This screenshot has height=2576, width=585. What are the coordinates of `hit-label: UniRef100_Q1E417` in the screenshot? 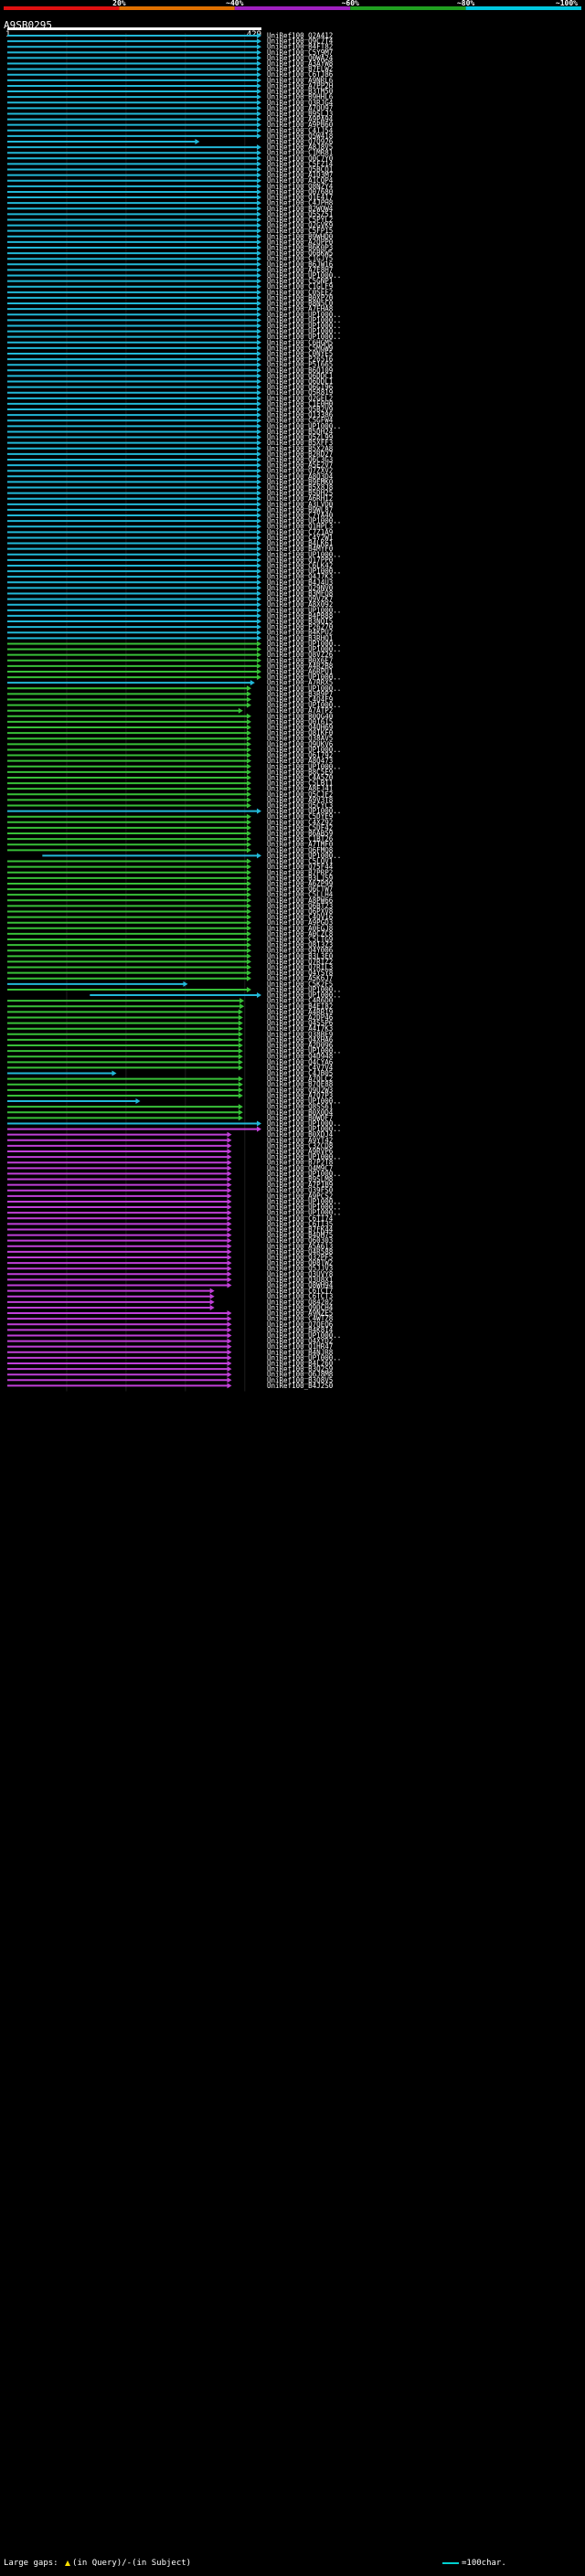 It's located at (300, 198).